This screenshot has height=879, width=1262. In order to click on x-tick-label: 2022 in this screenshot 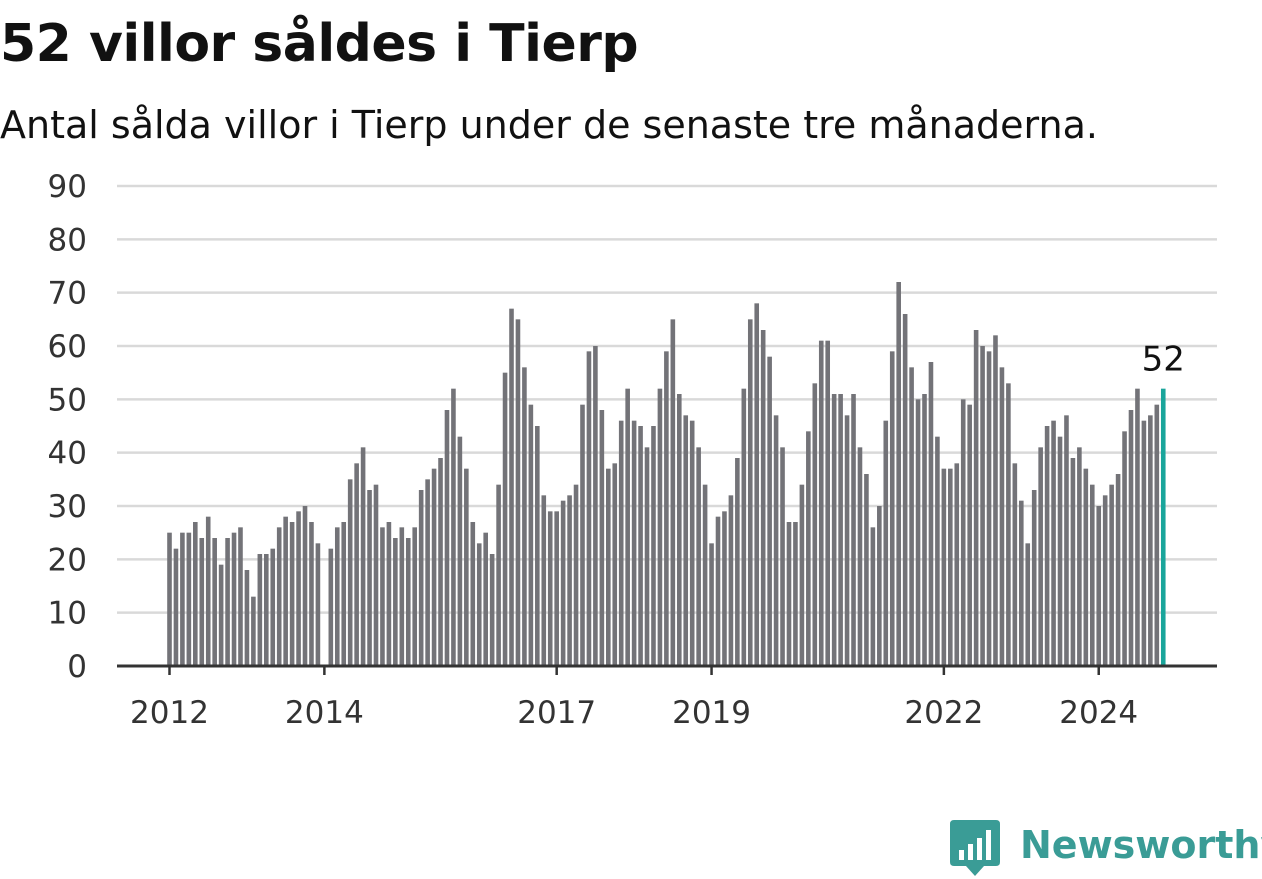, I will do `click(943, 713)`.